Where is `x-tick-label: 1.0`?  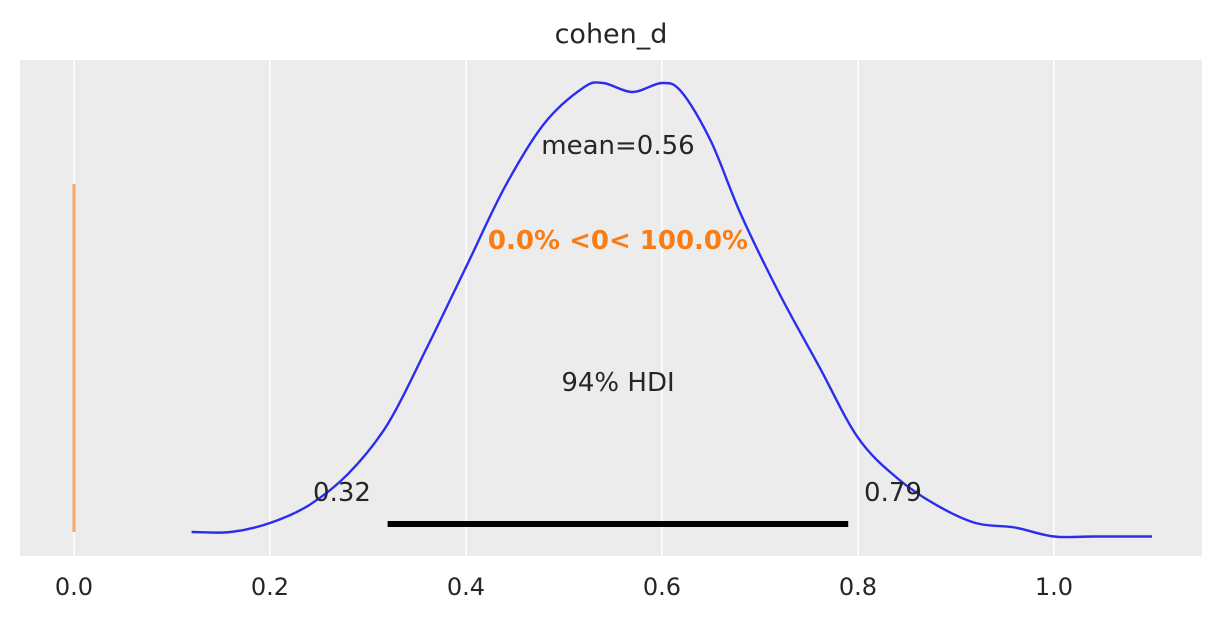 x-tick-label: 1.0 is located at coordinates (1054, 587).